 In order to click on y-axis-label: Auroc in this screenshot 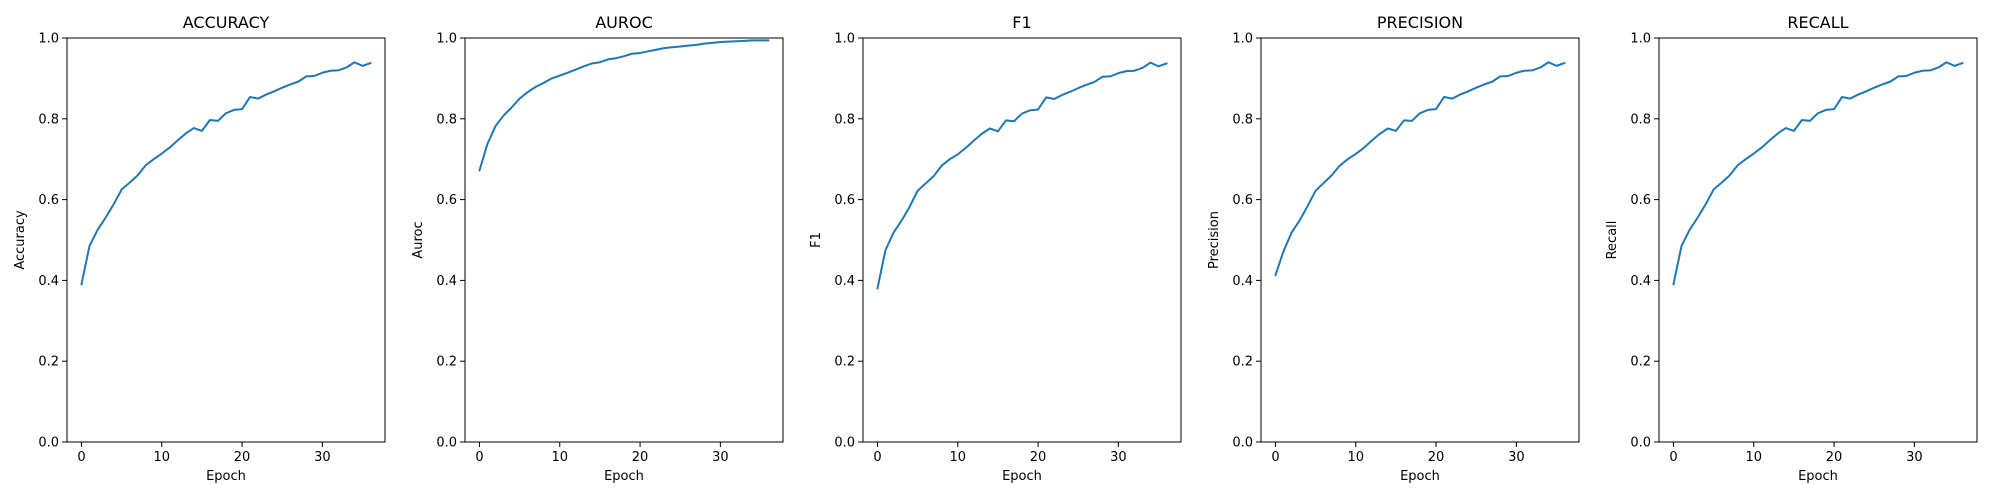, I will do `click(418, 239)`.